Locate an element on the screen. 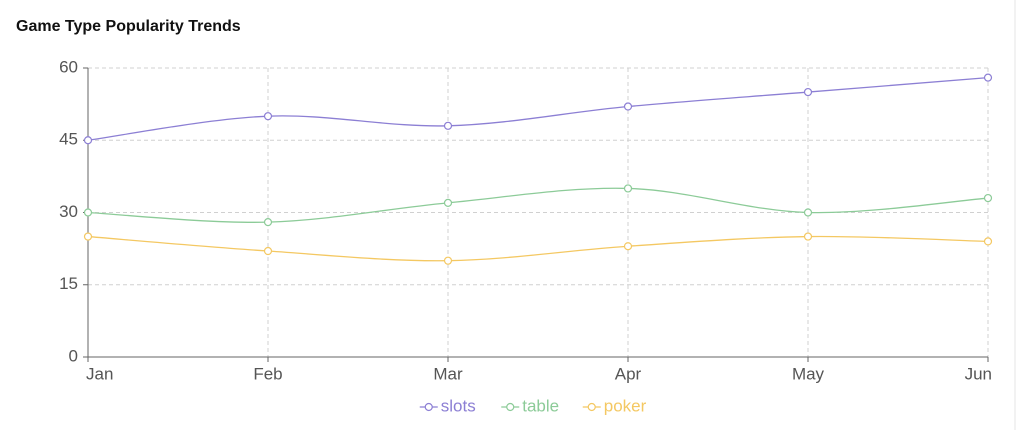  legend-item: table is located at coordinates (530, 405).